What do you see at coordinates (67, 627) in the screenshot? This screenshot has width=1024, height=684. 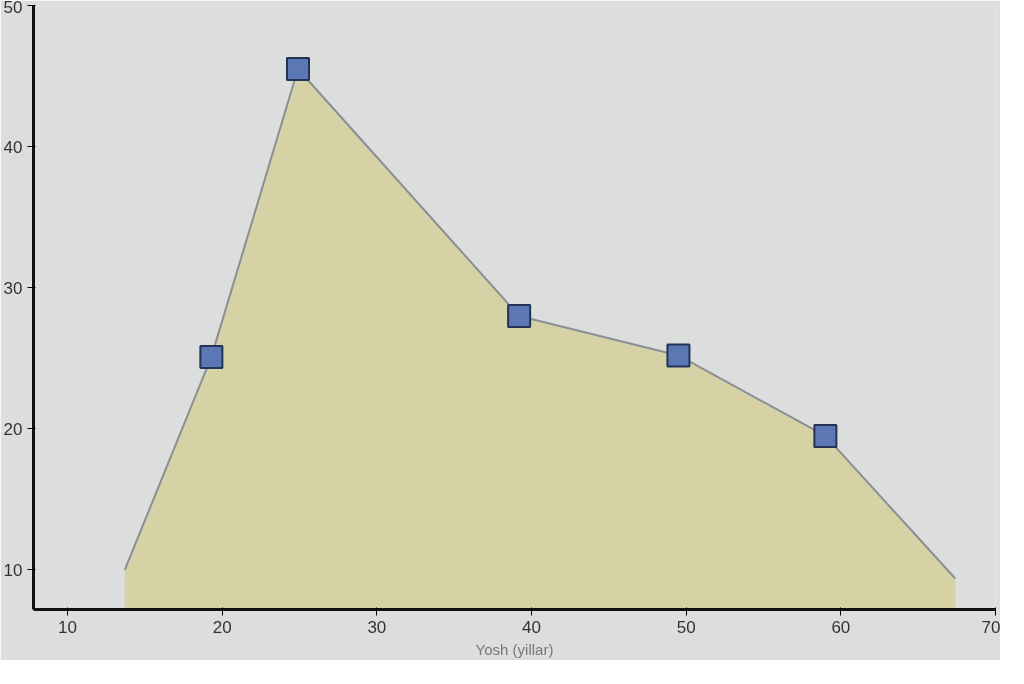 I see `x-tick-label: 10` at bounding box center [67, 627].